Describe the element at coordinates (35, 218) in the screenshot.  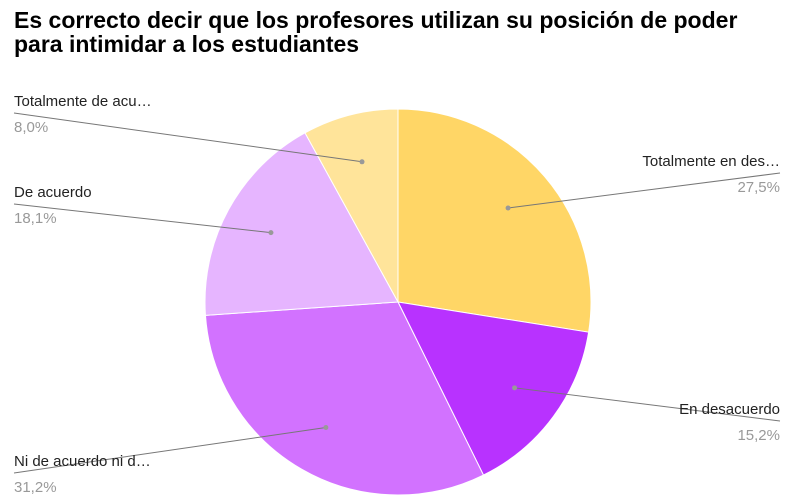
I see `slice-value-label: 18,1%` at that location.